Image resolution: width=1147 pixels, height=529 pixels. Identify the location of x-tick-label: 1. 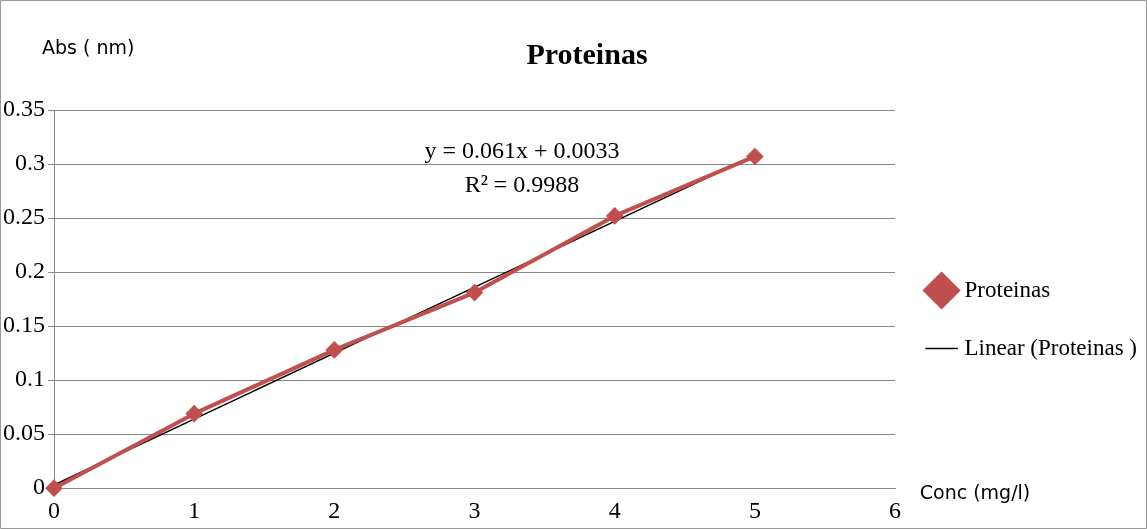
(194, 509).